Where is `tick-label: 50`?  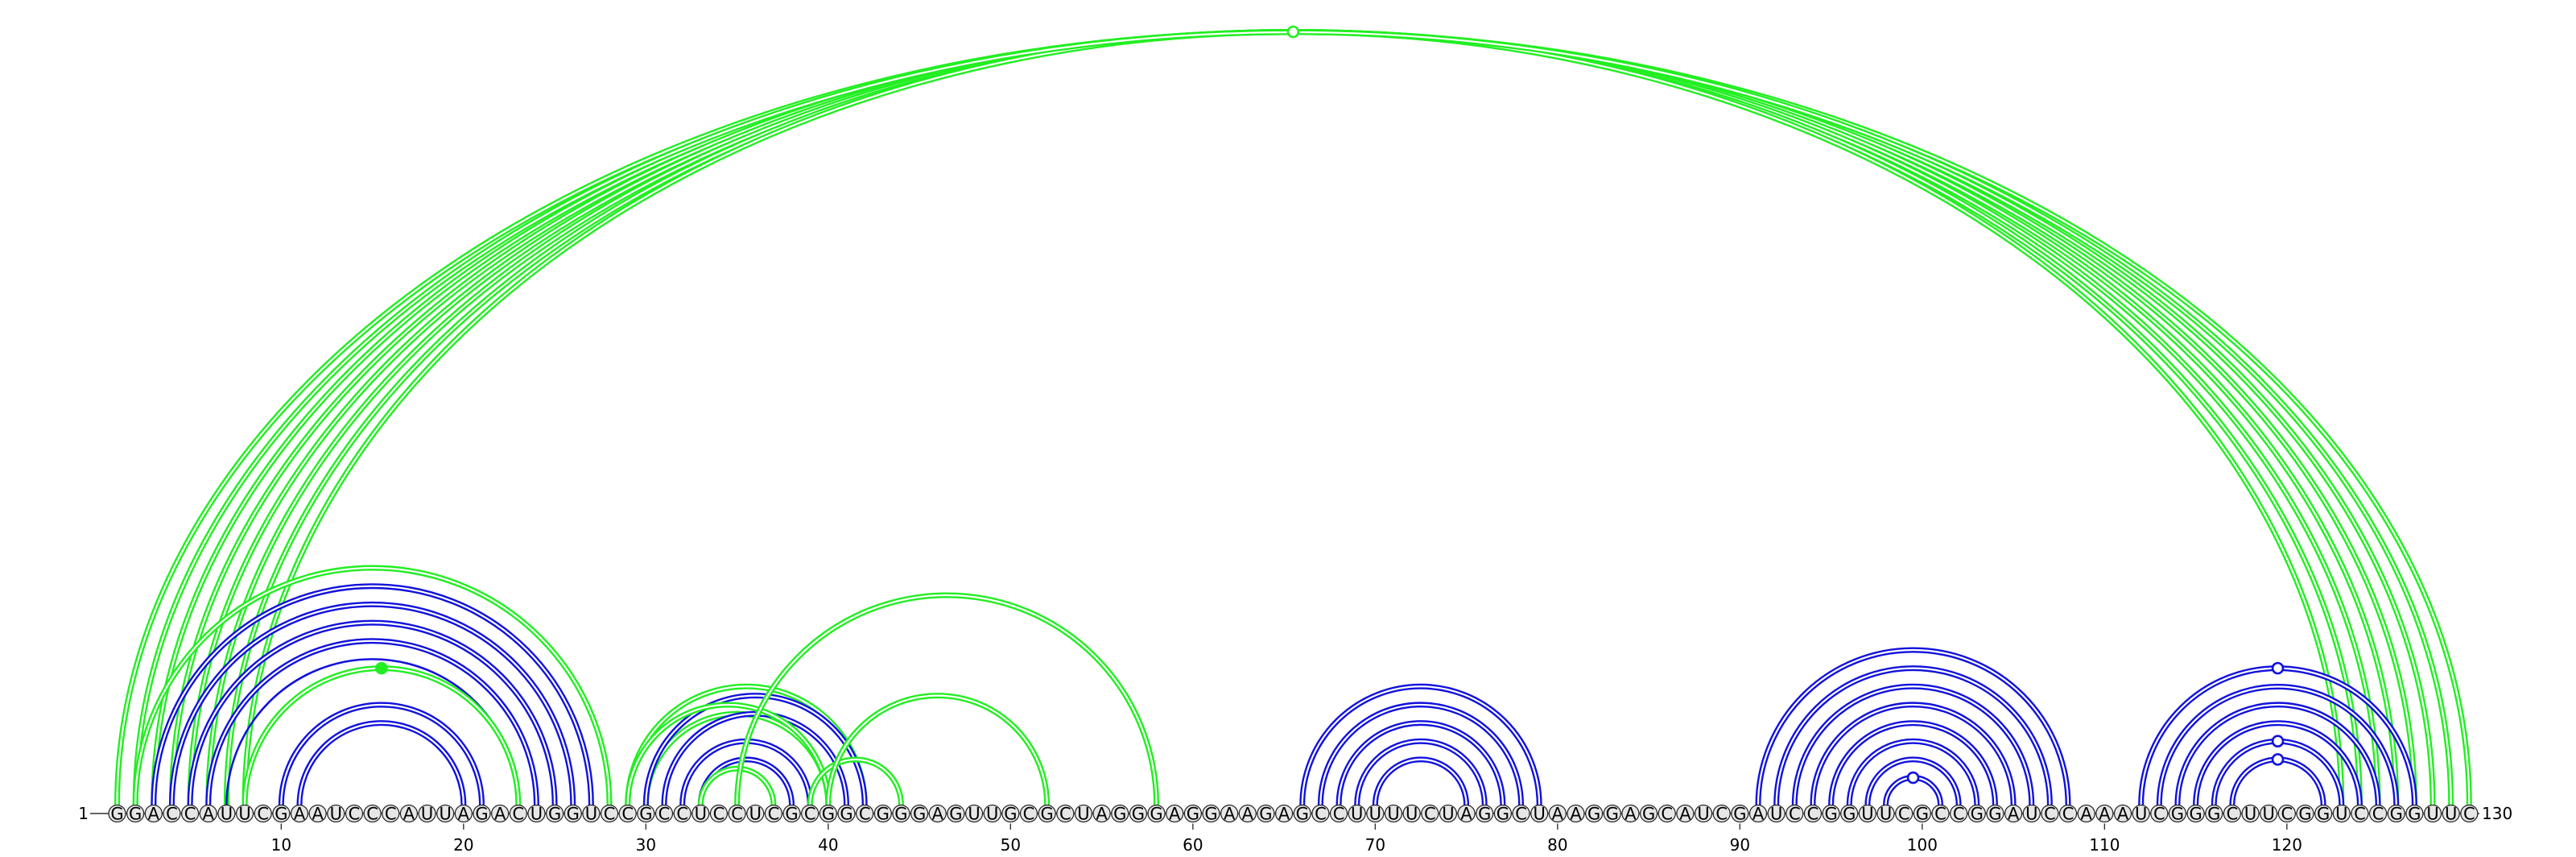 tick-label: 50 is located at coordinates (1011, 845).